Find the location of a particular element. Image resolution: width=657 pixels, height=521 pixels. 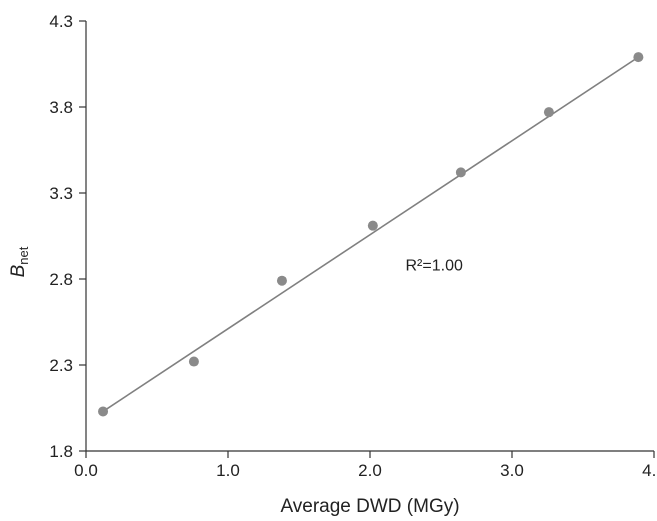

x-axis-title: Average DWD (MGy) is located at coordinates (369, 506).